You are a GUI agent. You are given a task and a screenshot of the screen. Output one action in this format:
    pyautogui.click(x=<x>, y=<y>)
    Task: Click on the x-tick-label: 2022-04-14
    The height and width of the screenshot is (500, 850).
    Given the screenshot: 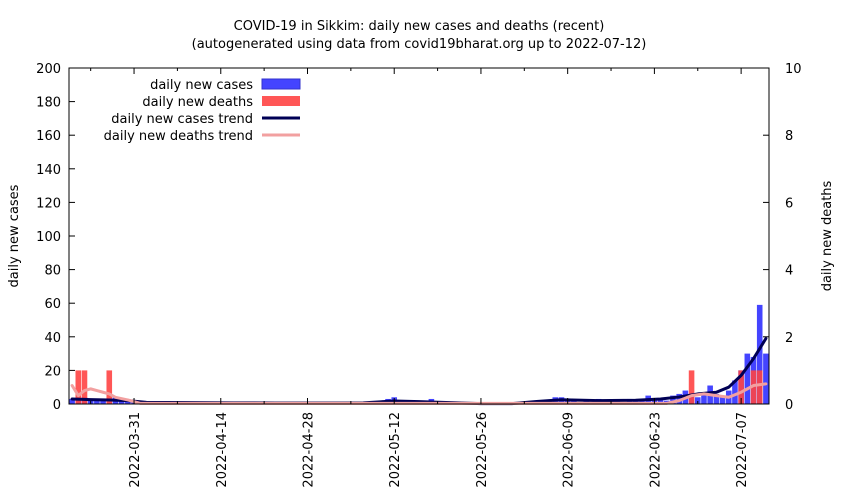 What is the action you would take?
    pyautogui.click(x=222, y=450)
    